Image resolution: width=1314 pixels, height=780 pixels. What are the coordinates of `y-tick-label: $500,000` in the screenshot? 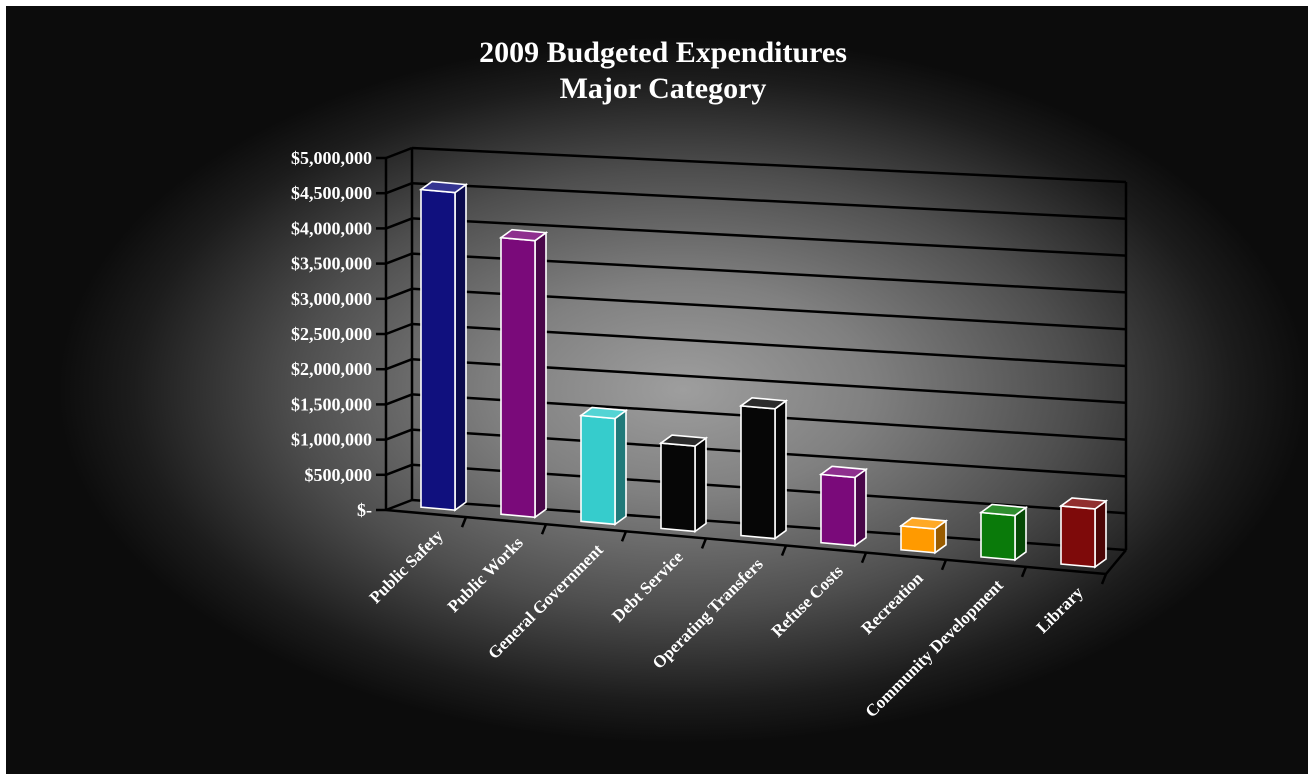 It's located at (339, 475).